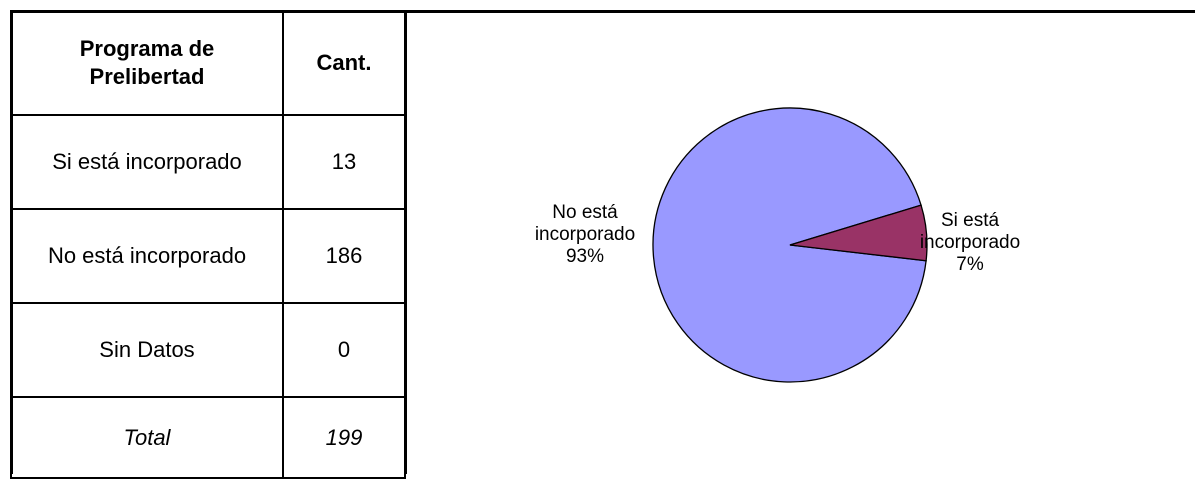  What do you see at coordinates (344, 162) in the screenshot?
I see `row-value: 13` at bounding box center [344, 162].